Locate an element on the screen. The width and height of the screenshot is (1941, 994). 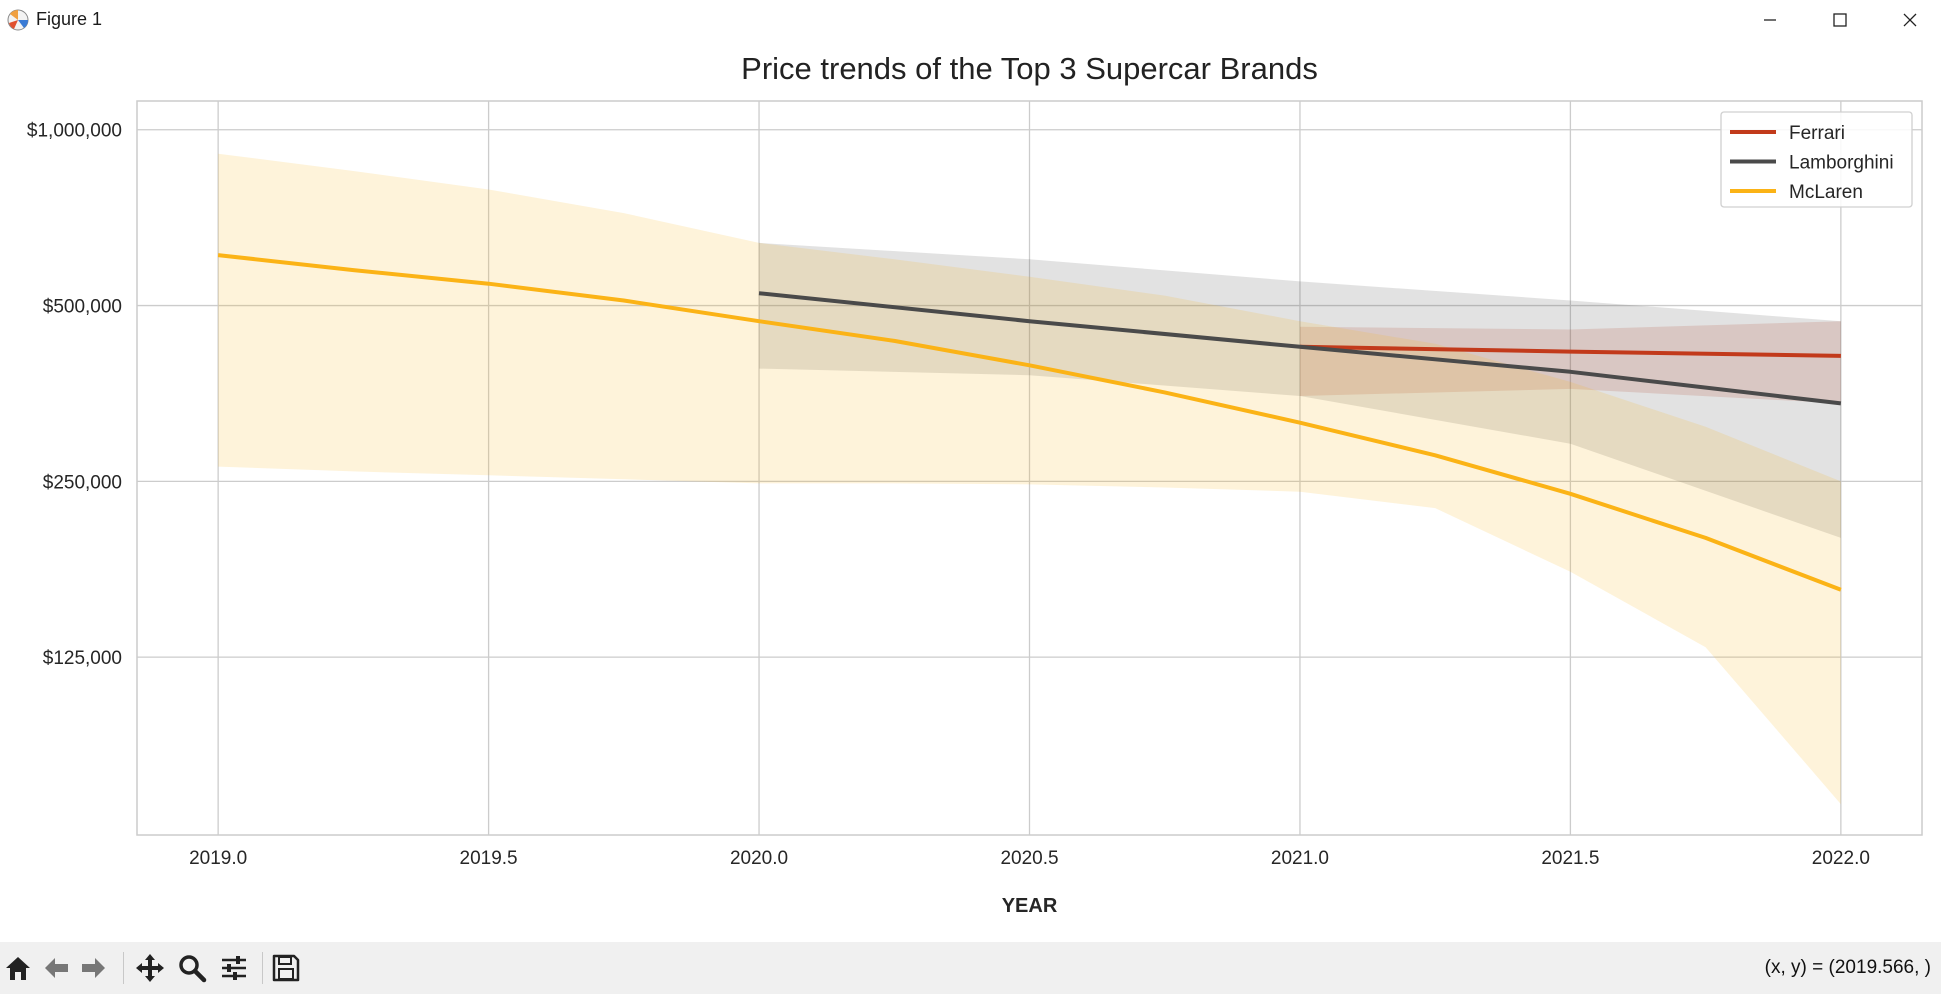
save-button is located at coordinates (286, 968).